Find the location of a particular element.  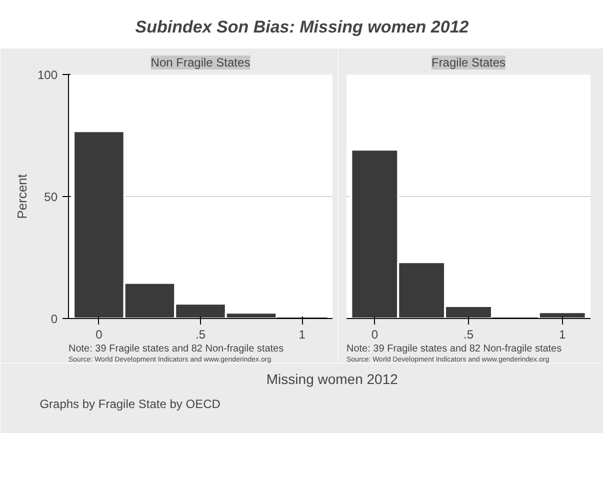

chart-title: Subindex Son Bias: Missing women 2012 is located at coordinates (302, 26).